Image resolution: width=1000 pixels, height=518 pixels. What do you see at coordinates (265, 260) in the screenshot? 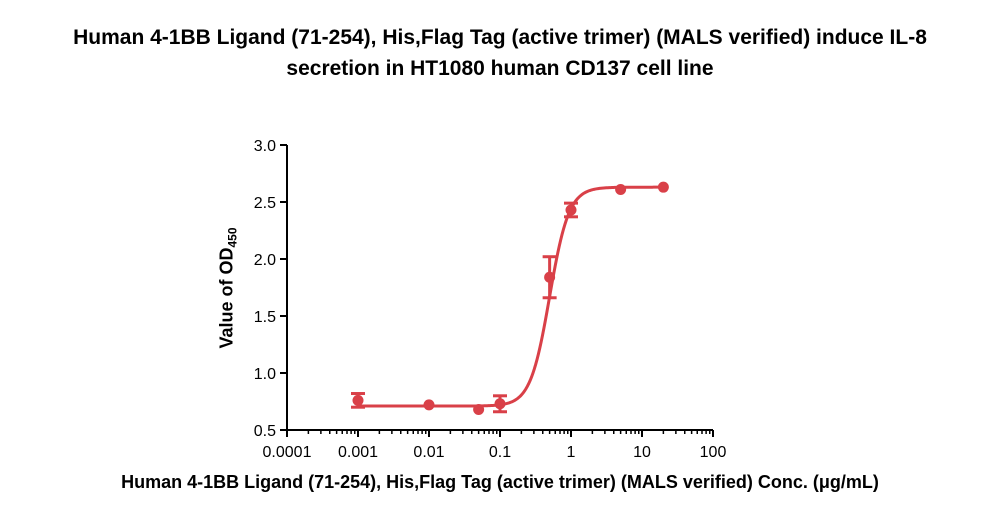
I see `y-tick-label: 2.0` at bounding box center [265, 260].